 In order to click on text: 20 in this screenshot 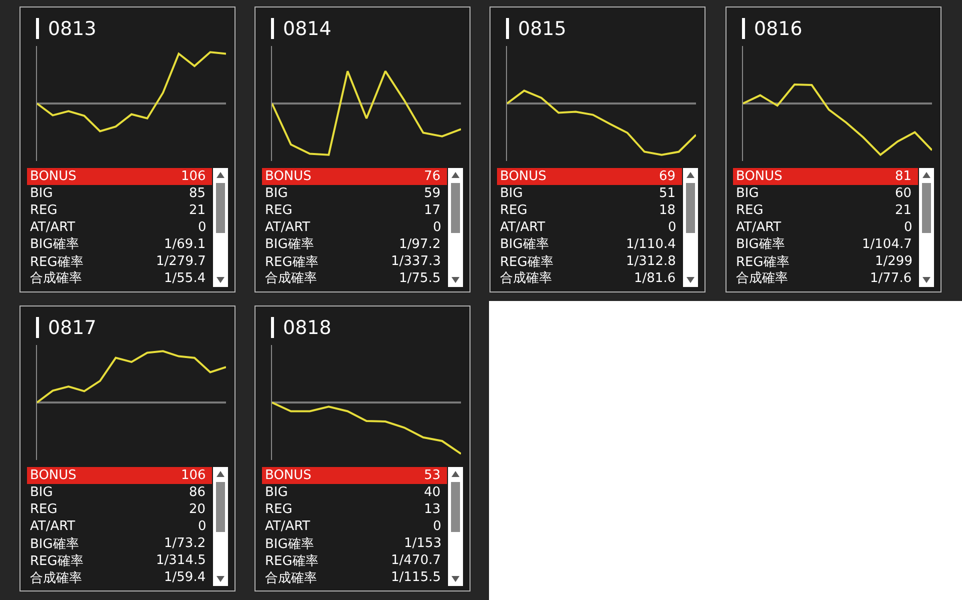, I will do `click(197, 509)`.